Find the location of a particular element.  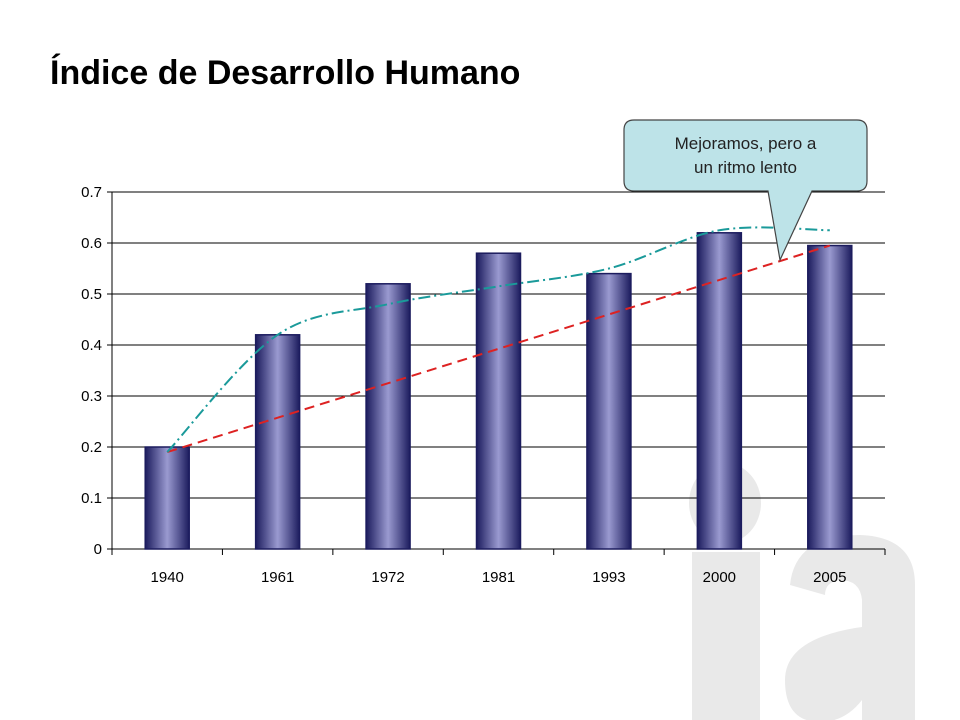

y-tick-label: 0.2 is located at coordinates (91, 447).